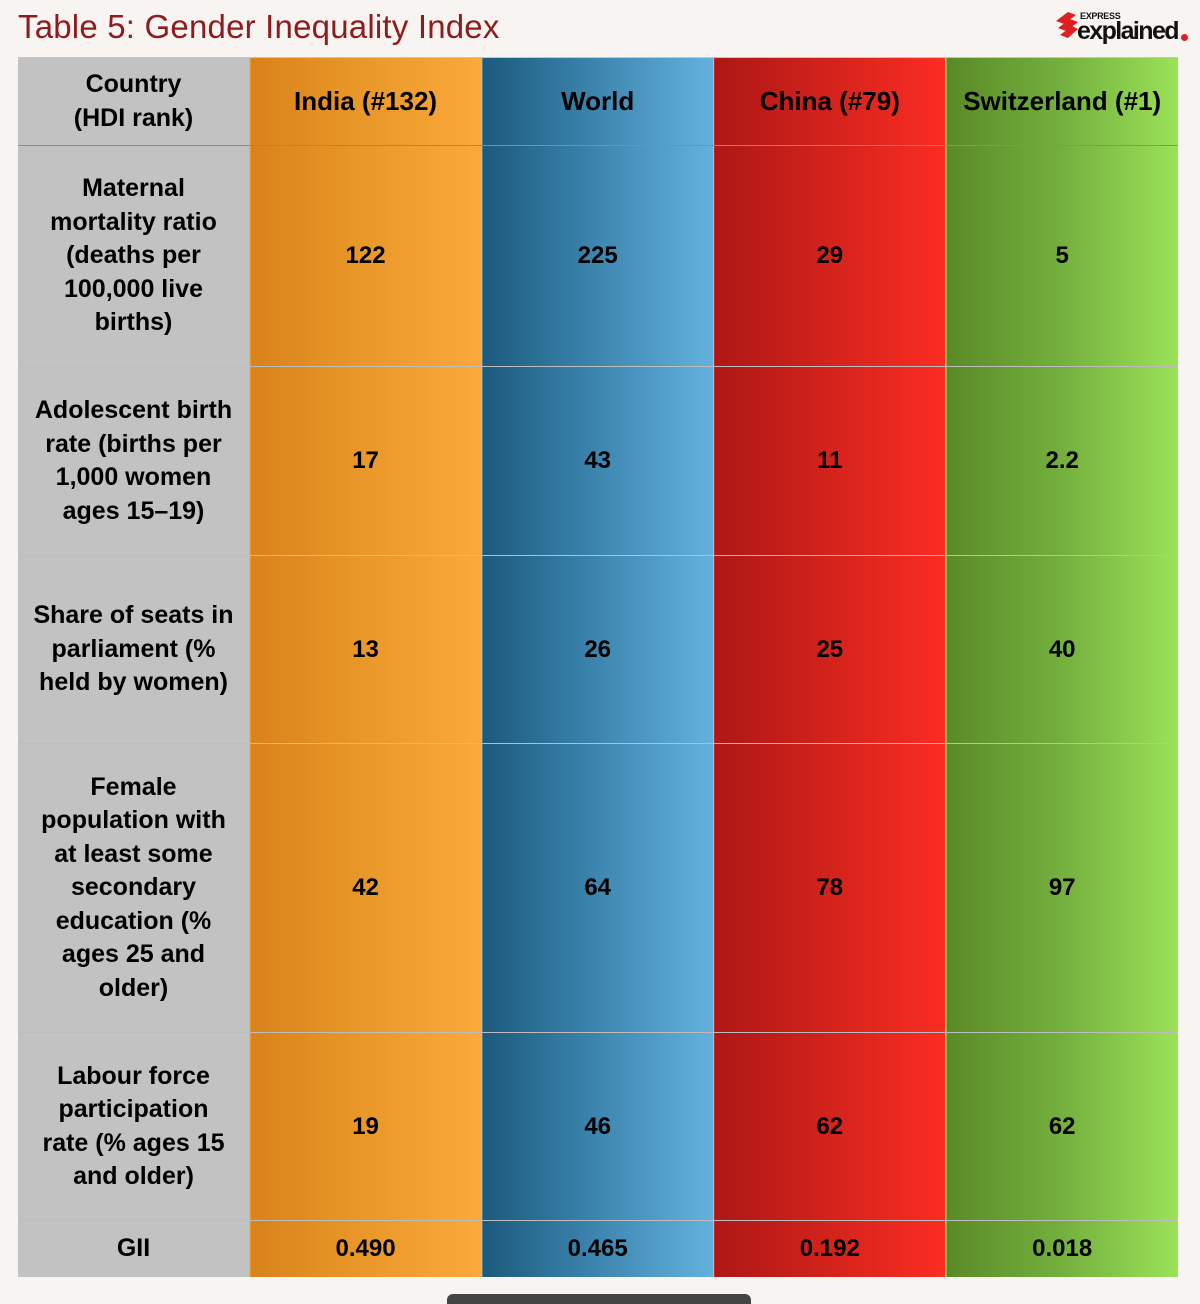 The height and width of the screenshot is (1304, 1200). I want to click on cell-world: 26, so click(597, 649).